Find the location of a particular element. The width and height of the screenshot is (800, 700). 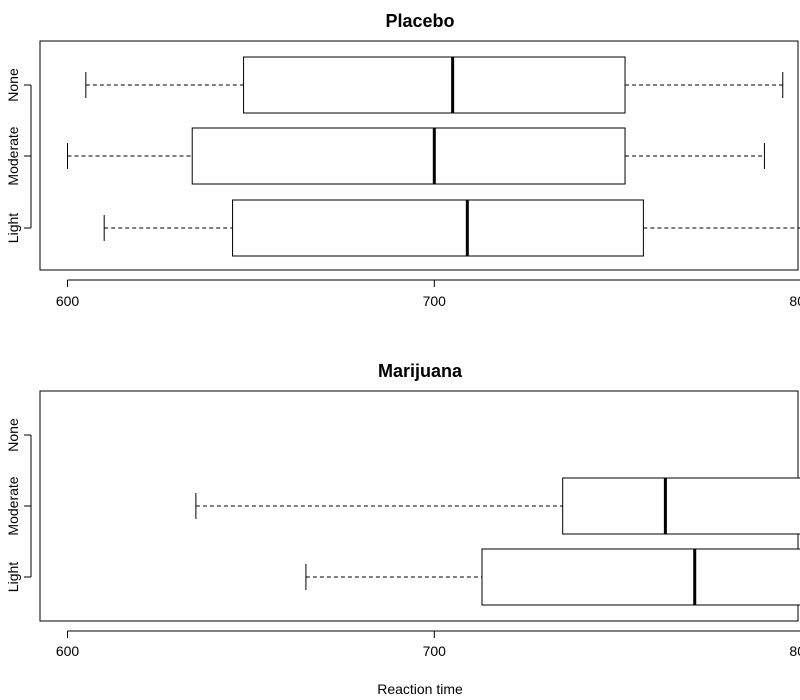

placebo-box-light is located at coordinates (451, 228).